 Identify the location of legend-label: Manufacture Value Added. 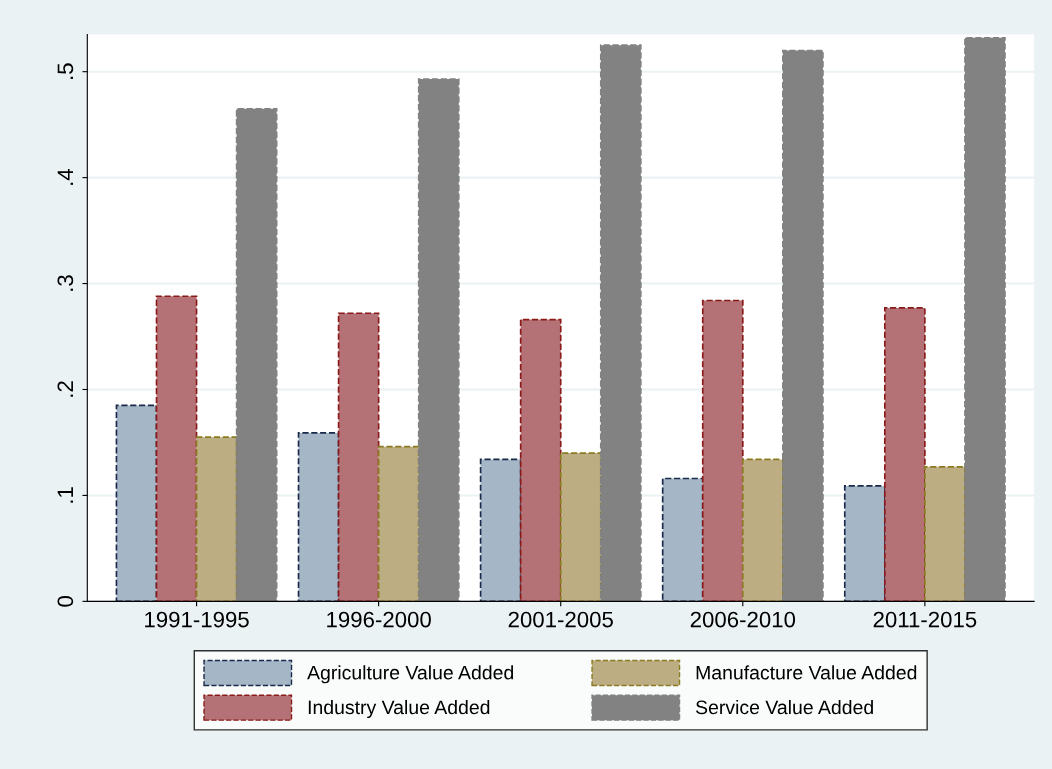
(806, 672).